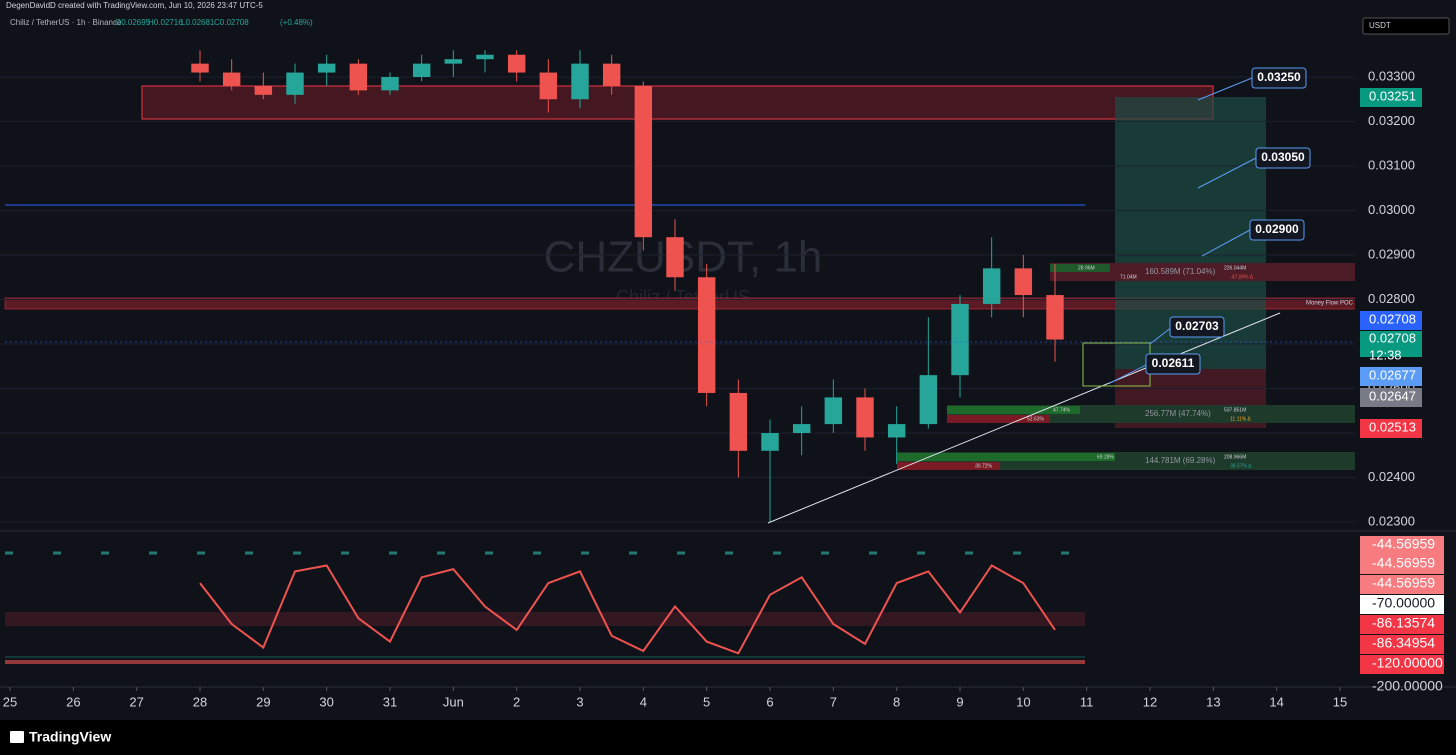 This screenshot has width=1456, height=755. Describe the element at coordinates (1330, 304) in the screenshot. I see `zone-label: Money Flow POC` at that location.